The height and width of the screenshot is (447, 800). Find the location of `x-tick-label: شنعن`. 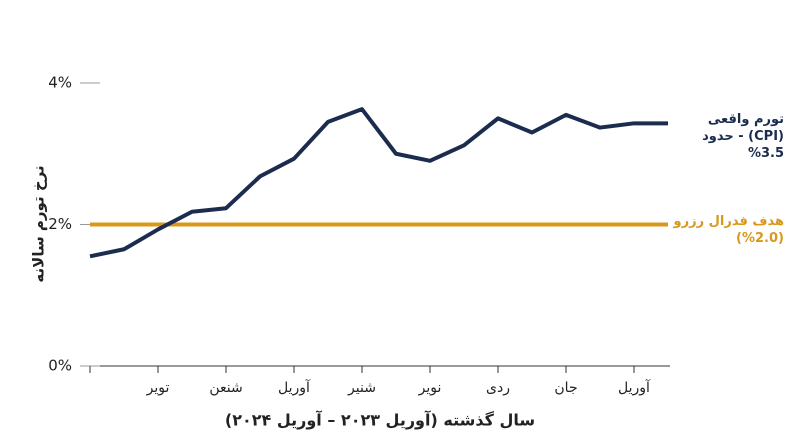

x-tick-label: شنعن is located at coordinates (225, 388).